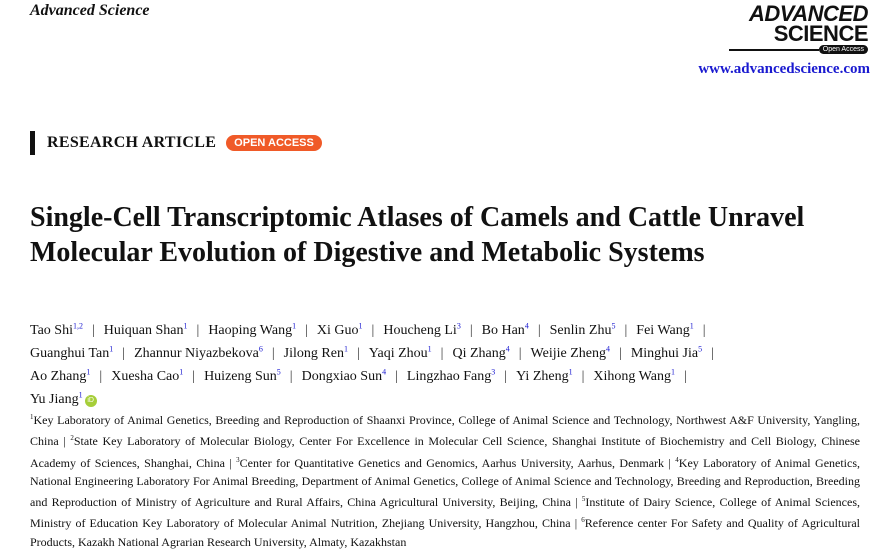  I want to click on author-name: Fei Wang, so click(663, 330).